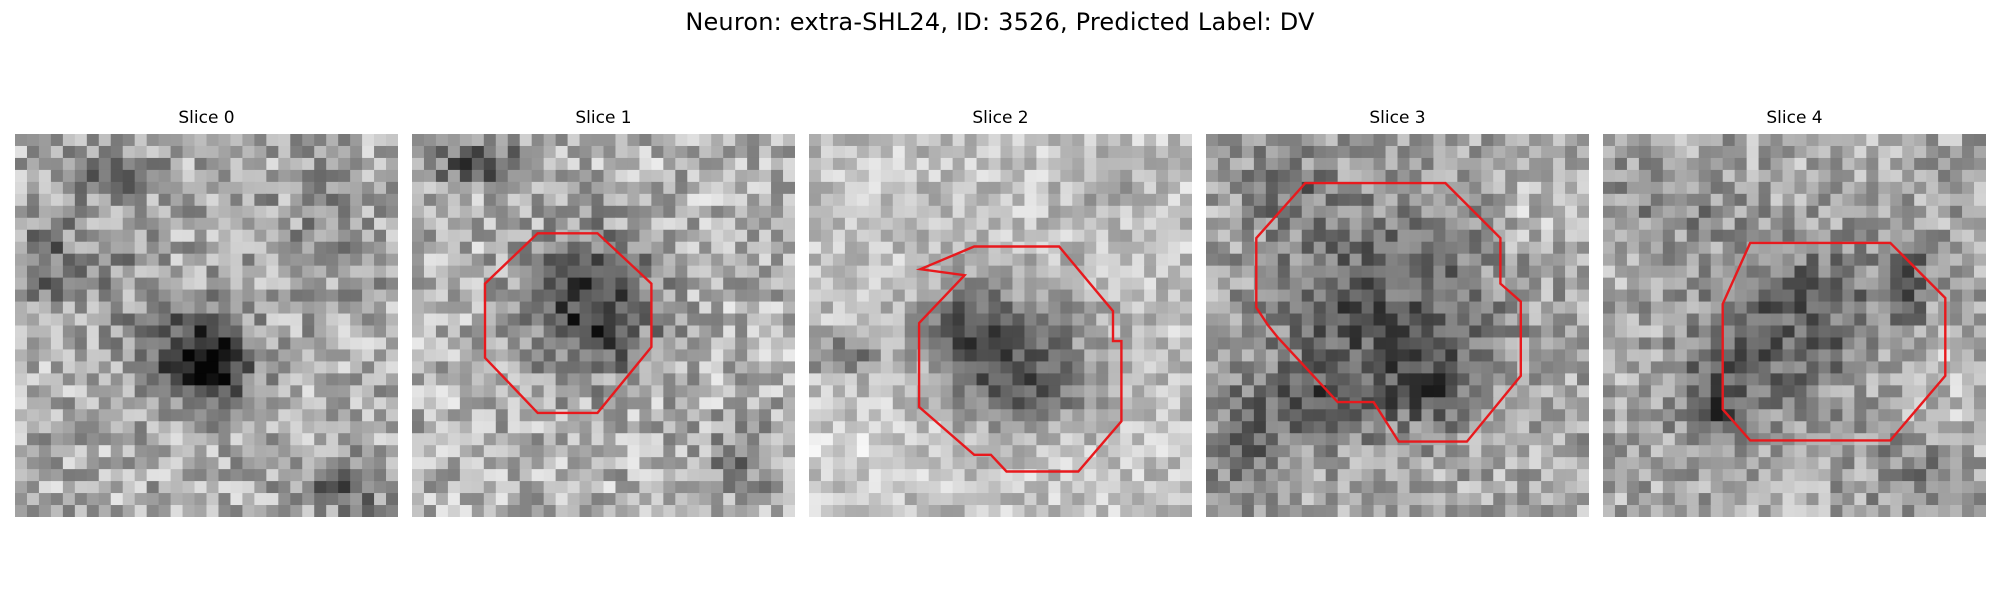  I want to click on slice-title: Slice 1, so click(603, 118).